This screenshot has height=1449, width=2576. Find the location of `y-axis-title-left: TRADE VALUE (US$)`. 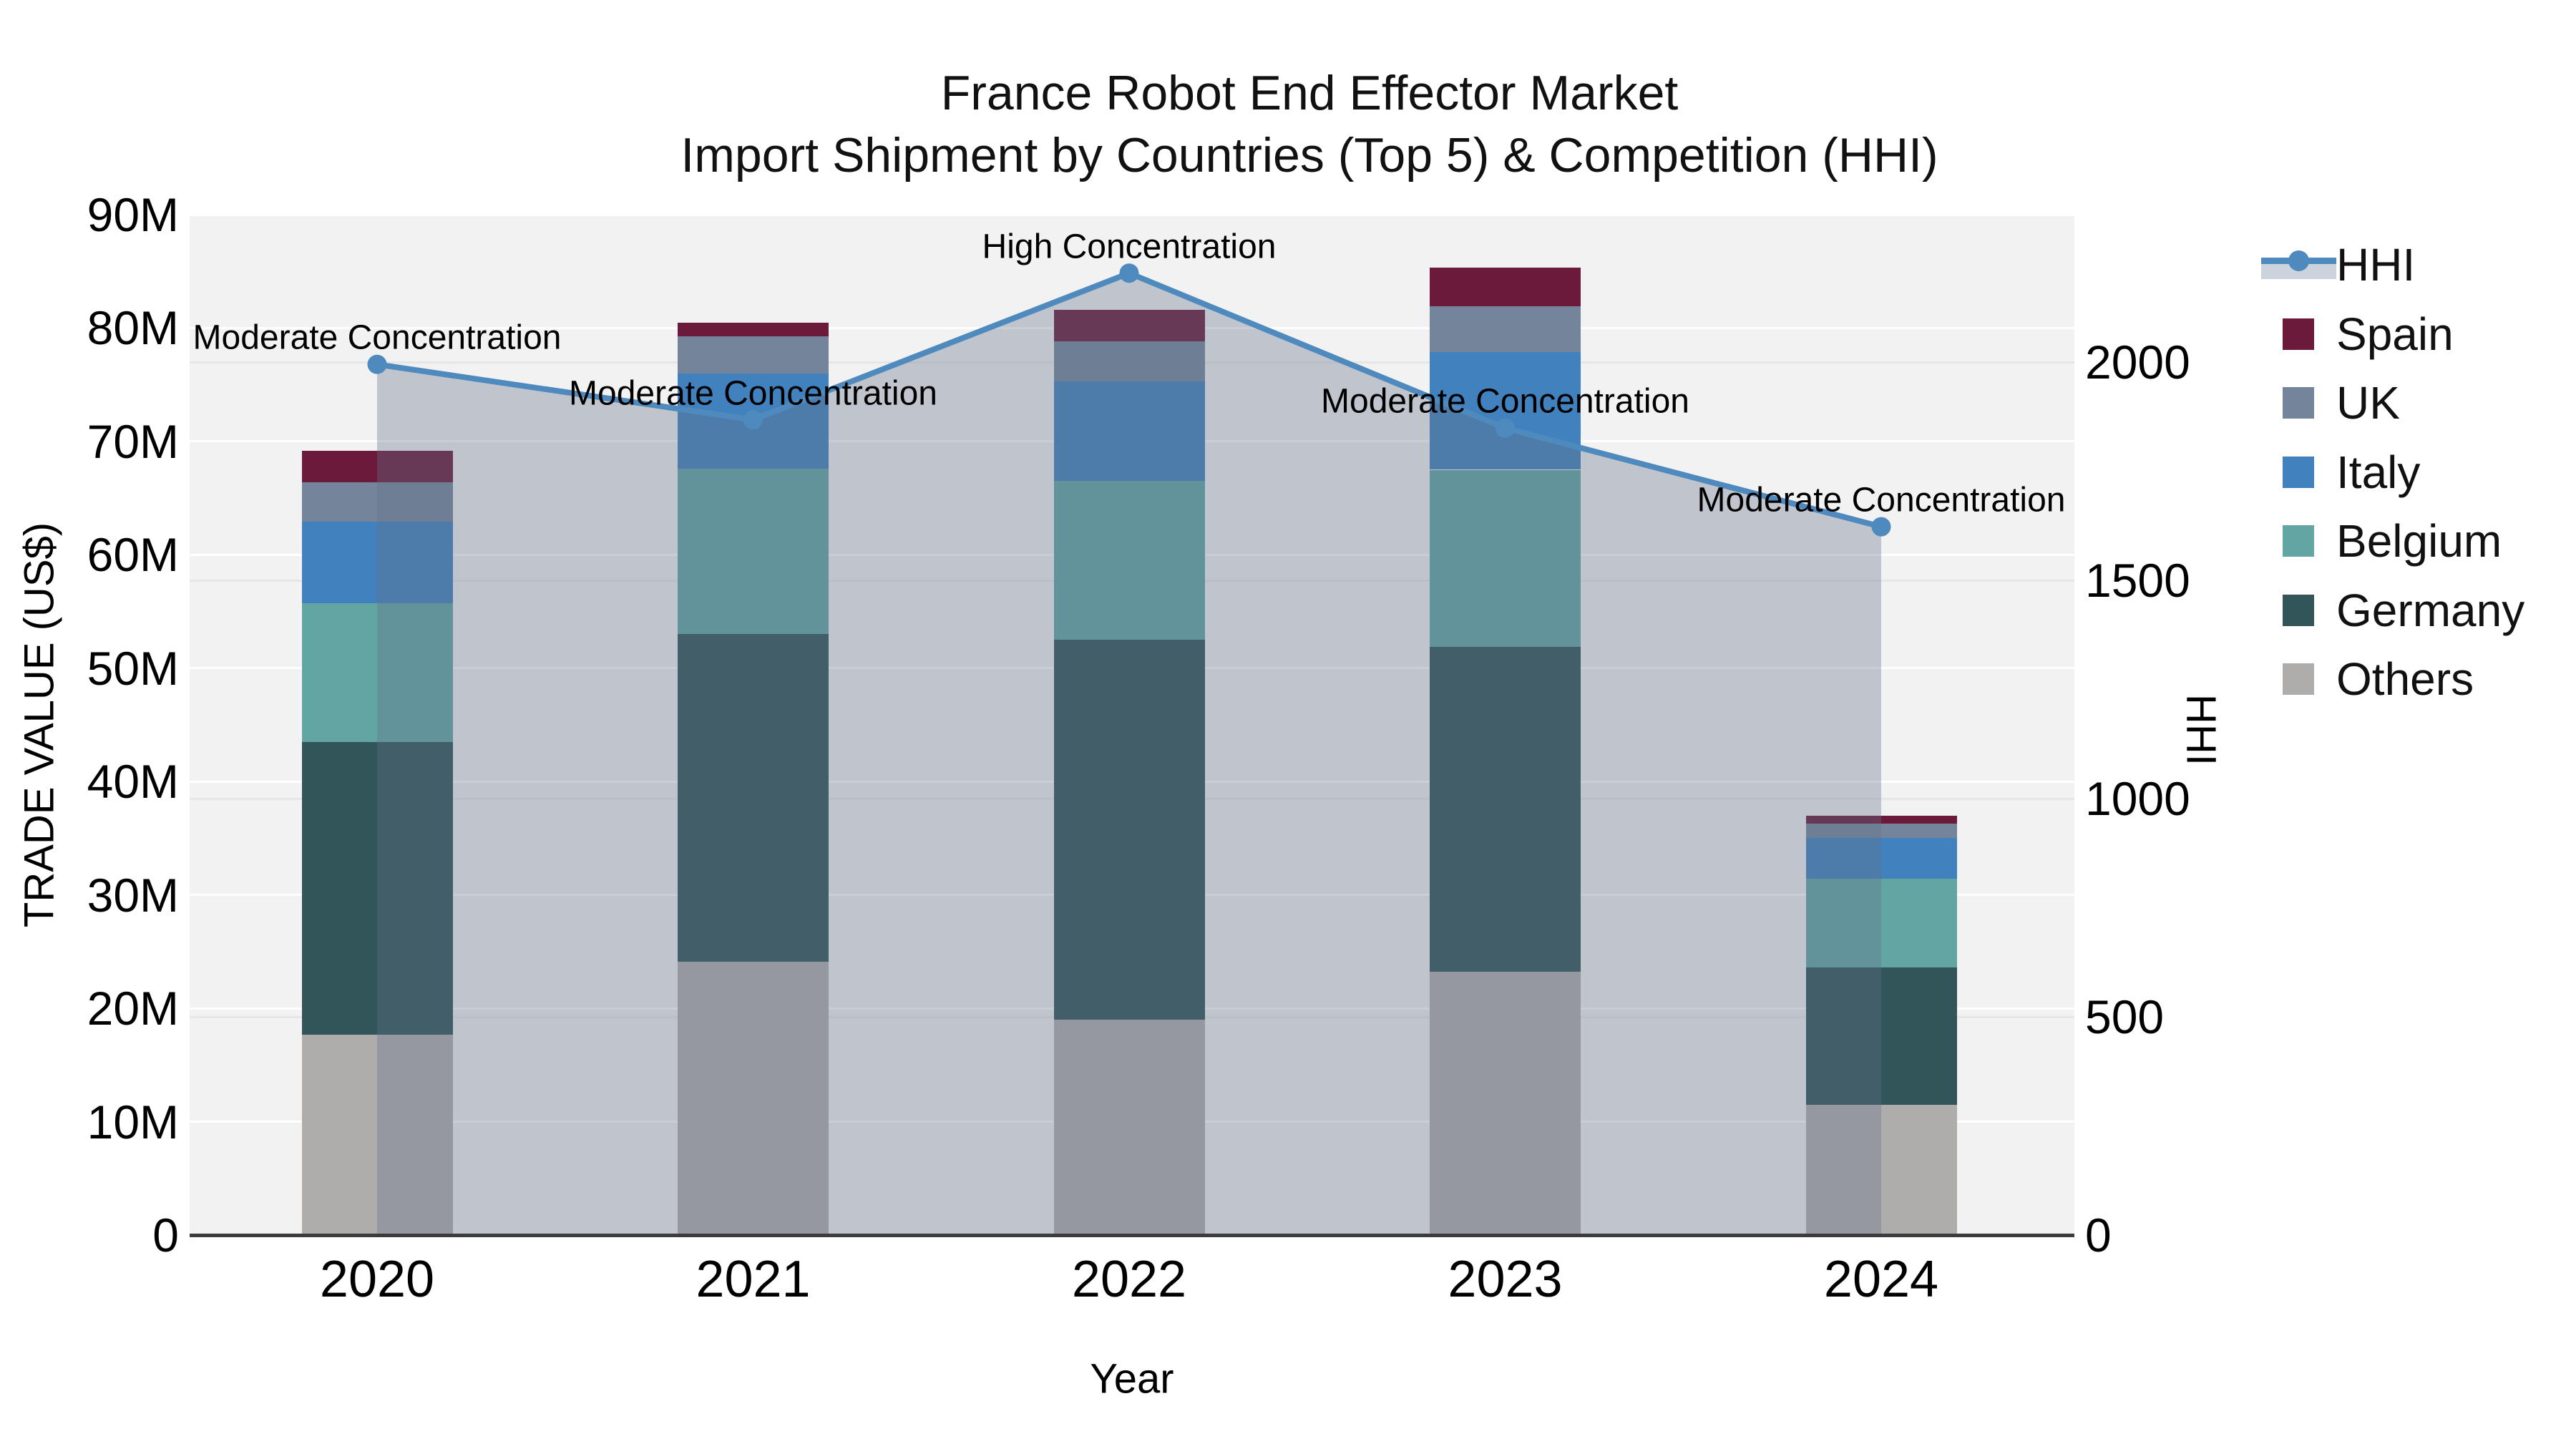

y-axis-title-left: TRADE VALUE (US$) is located at coordinates (39, 725).